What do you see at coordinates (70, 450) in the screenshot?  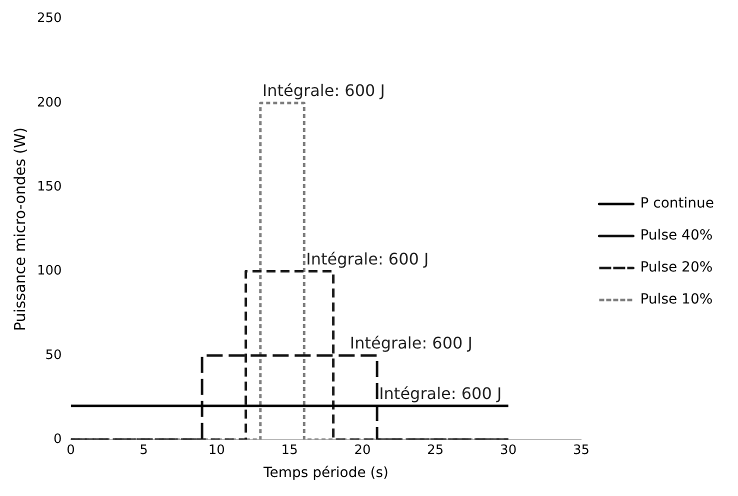 I see `x-tick-label: 0` at bounding box center [70, 450].